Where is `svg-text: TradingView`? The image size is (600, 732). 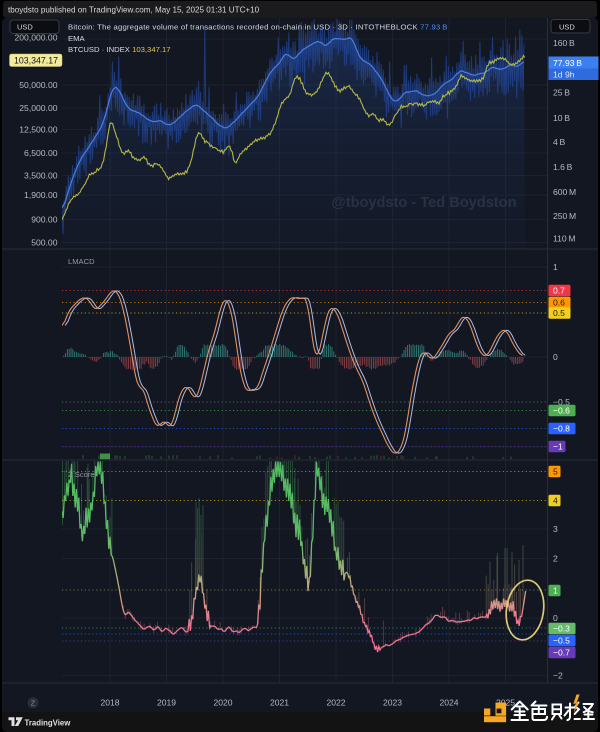 svg-text: TradingView is located at coordinates (48, 722).